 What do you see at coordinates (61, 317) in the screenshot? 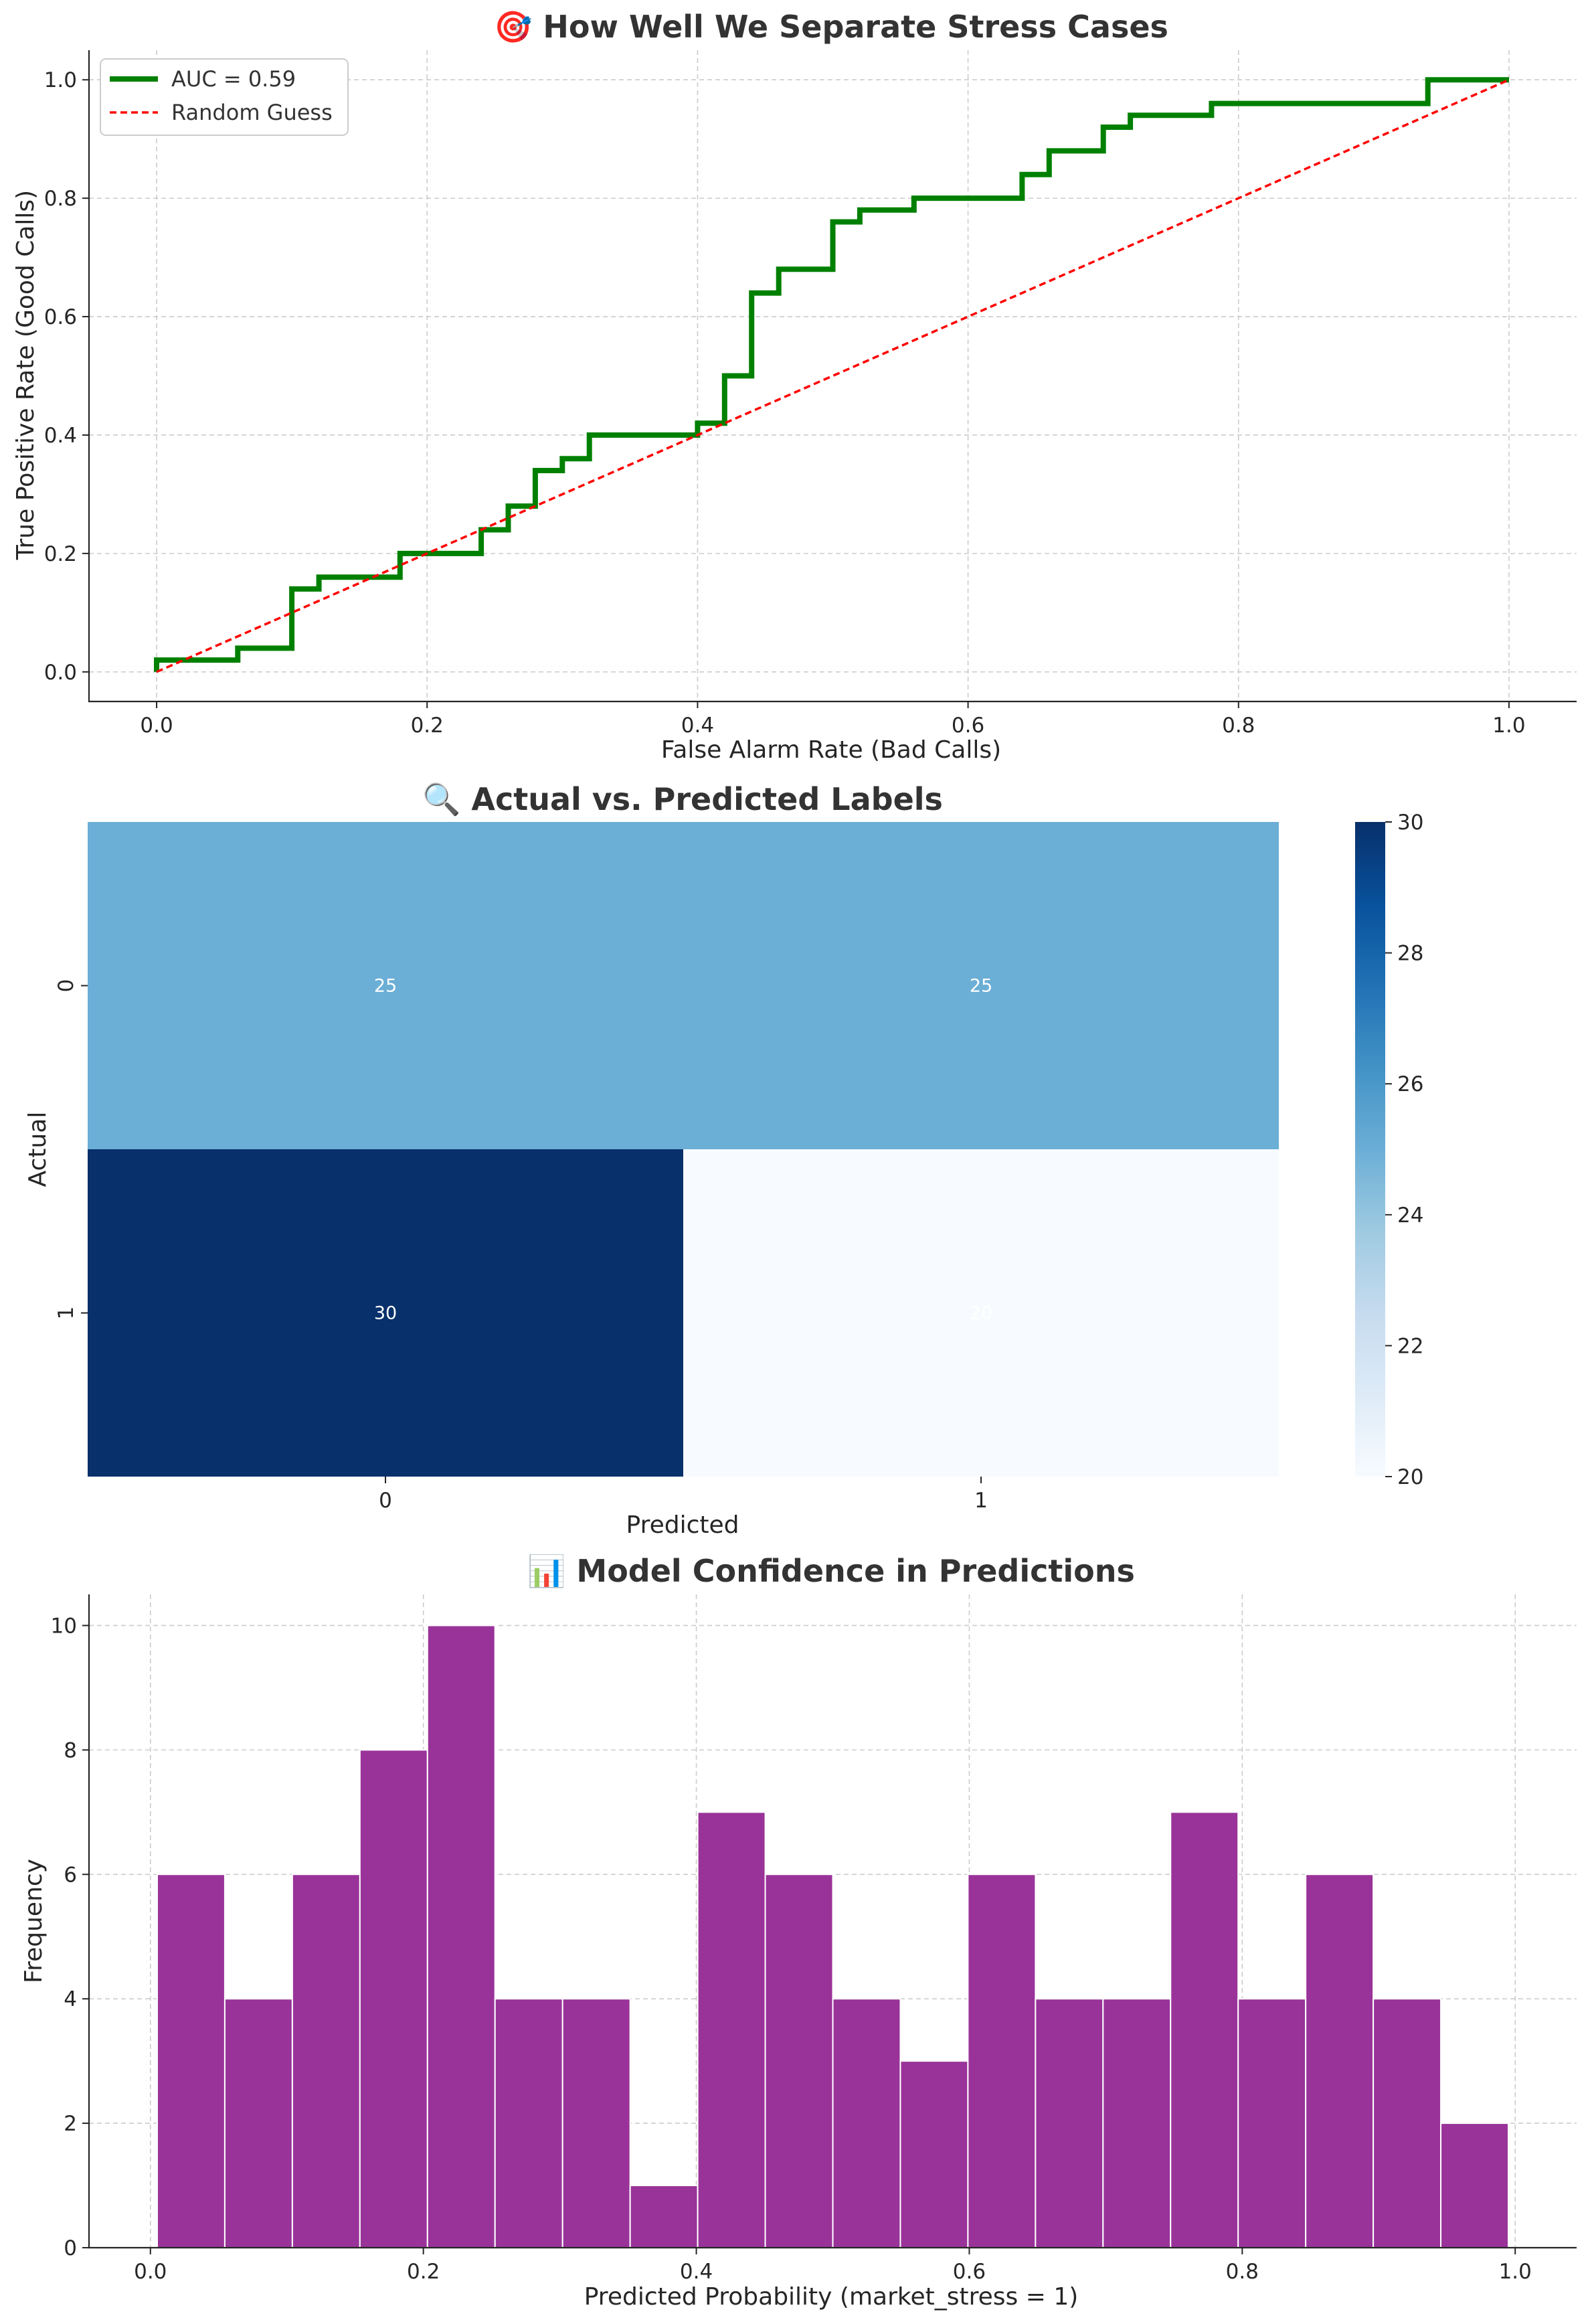
I see `roc-ytick-label: 0.6` at bounding box center [61, 317].